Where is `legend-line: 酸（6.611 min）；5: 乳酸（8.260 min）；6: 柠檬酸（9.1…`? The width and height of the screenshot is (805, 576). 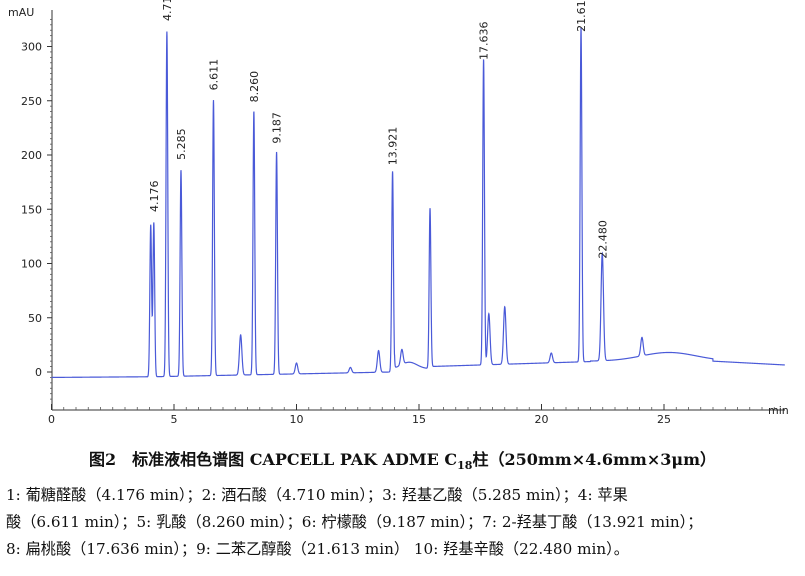
legend-line: 酸（6.611 min）；5: 乳酸（8.260 min）；6: 柠檬酸（9.1… is located at coordinates (354, 522).